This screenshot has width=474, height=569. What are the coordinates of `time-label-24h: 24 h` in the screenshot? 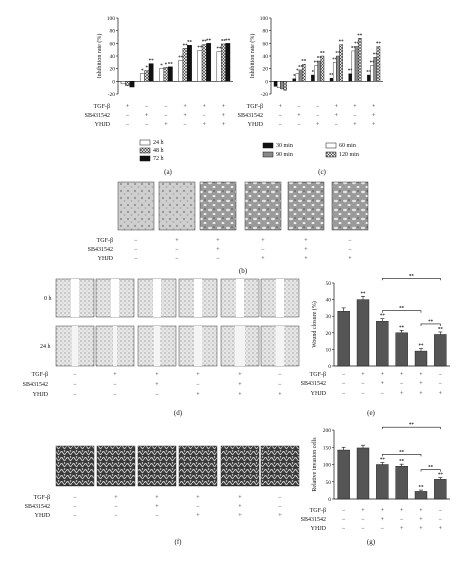 It's located at (45, 347).